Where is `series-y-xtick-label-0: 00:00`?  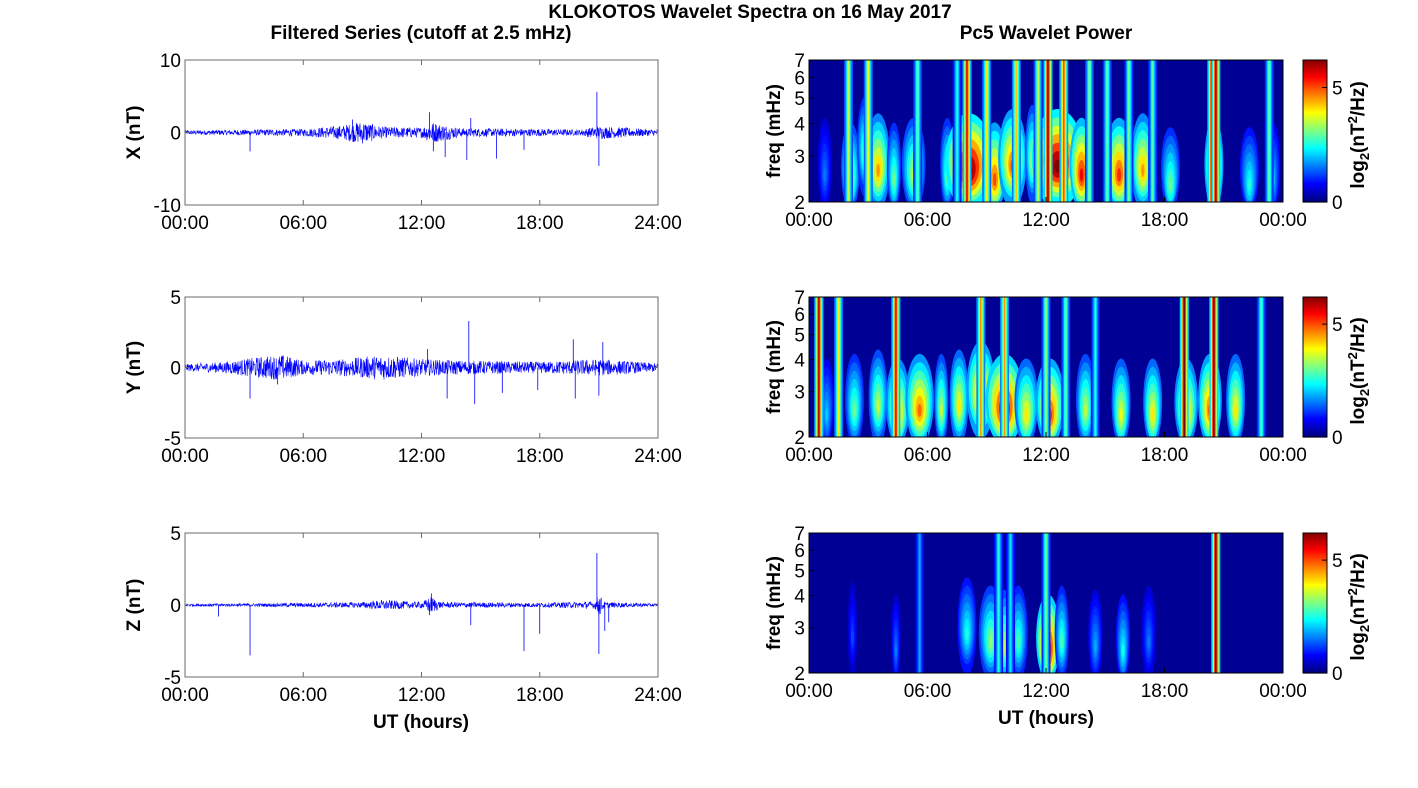
series-y-xtick-label-0: 00:00 is located at coordinates (185, 456).